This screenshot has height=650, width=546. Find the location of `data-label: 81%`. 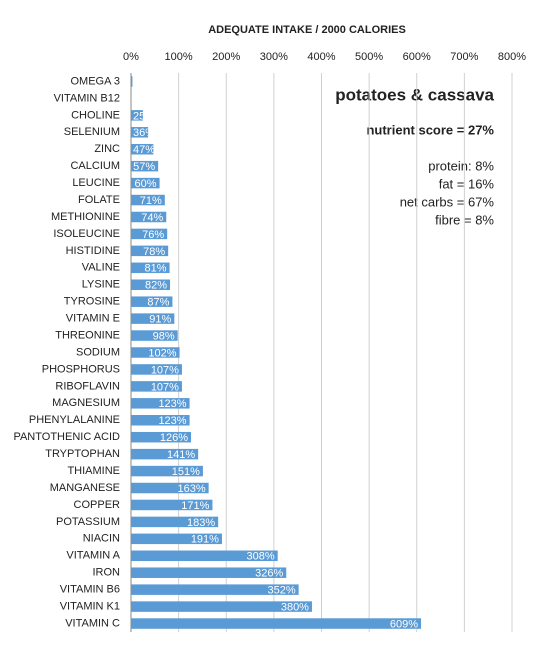

data-label: 81% is located at coordinates (156, 269).